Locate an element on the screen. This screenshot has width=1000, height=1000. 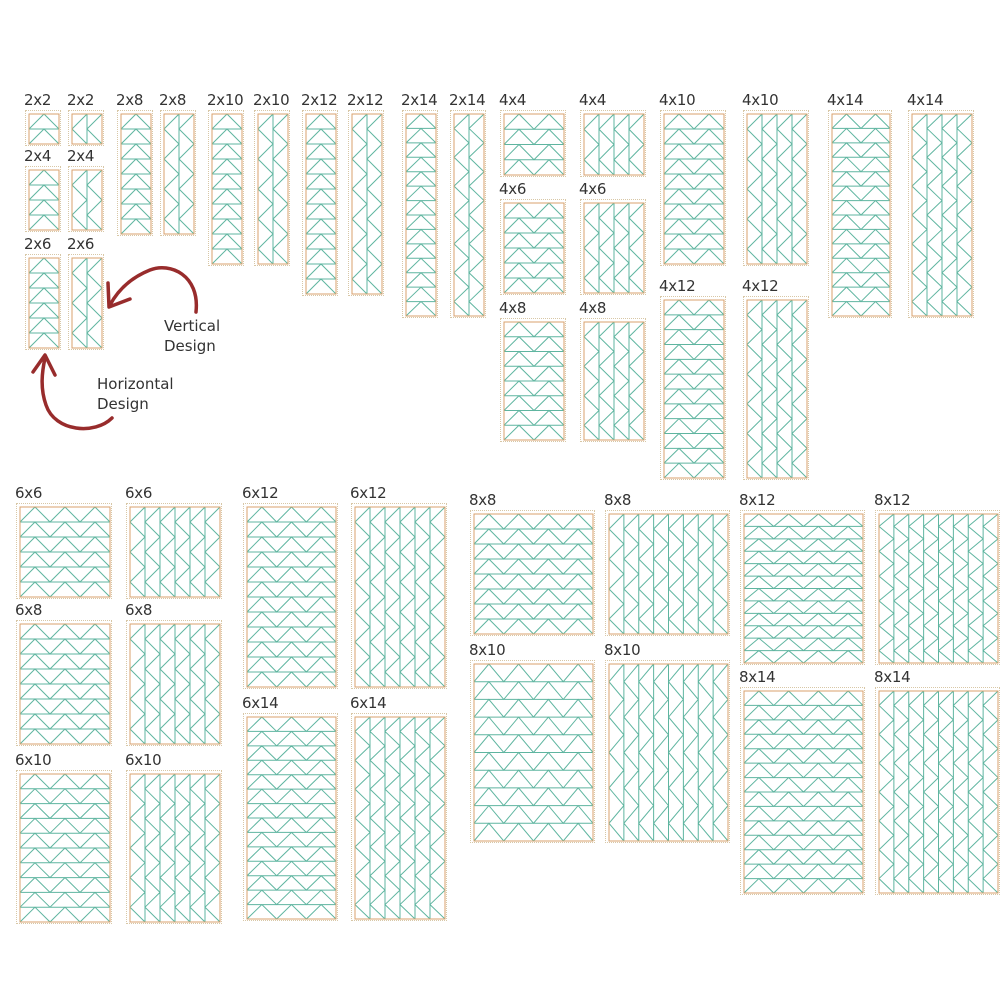
tile-size-label: 4x4 is located at coordinates (513, 100).